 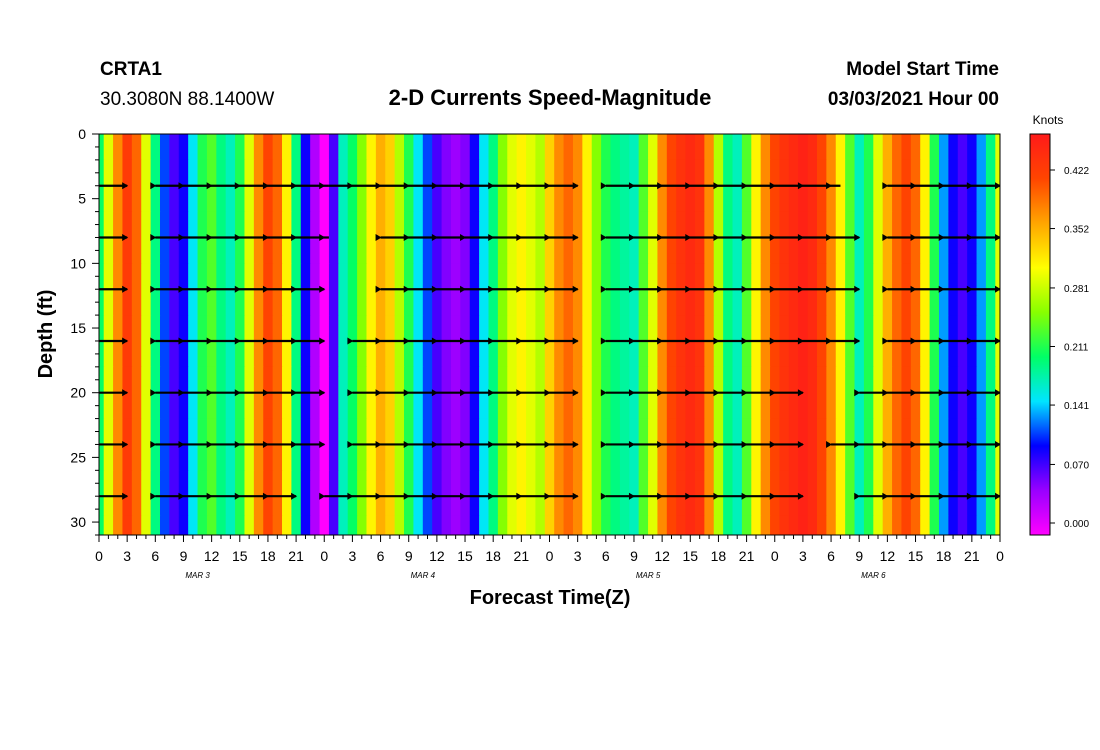 What do you see at coordinates (127, 556) in the screenshot?
I see `x-tick-label: 3` at bounding box center [127, 556].